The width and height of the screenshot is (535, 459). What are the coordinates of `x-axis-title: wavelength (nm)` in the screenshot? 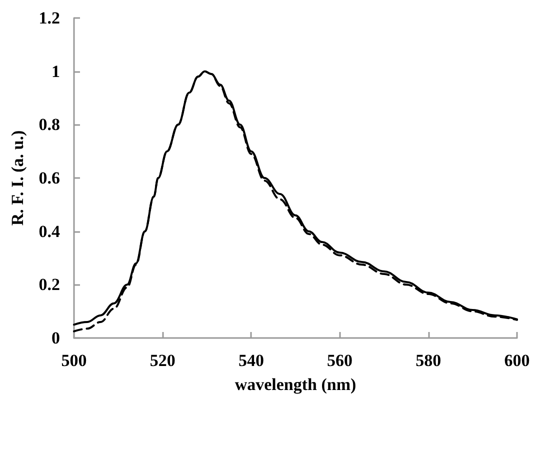 It's located at (295, 384).